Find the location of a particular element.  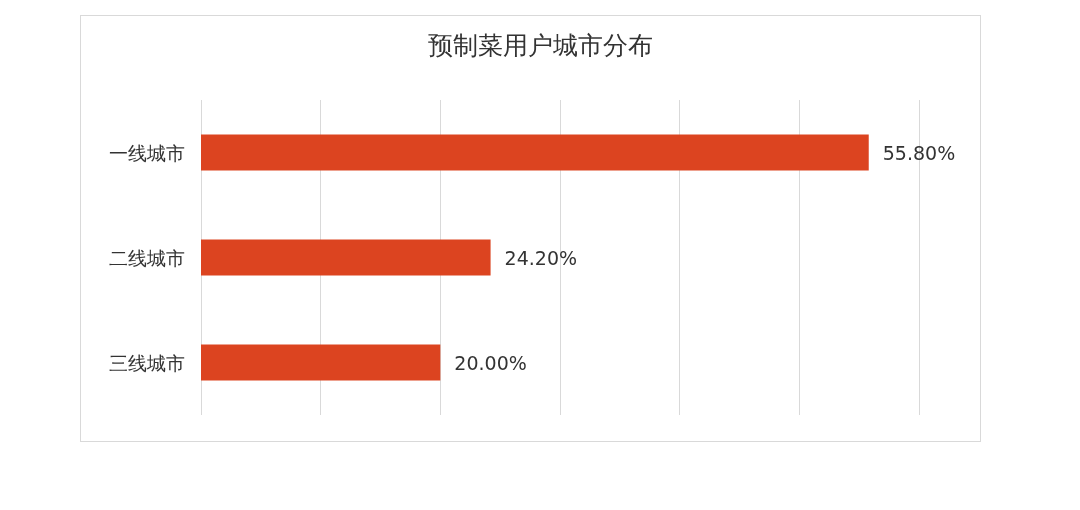

chart-title: 预制菜用户城市分布 is located at coordinates (540, 45).